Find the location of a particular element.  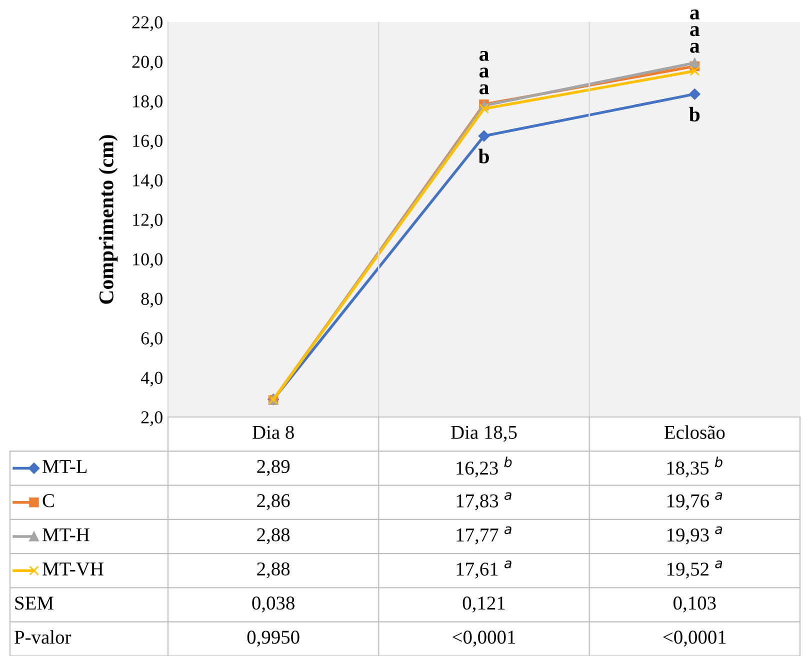

y-tick-label: 14,0 is located at coordinates (147, 182).